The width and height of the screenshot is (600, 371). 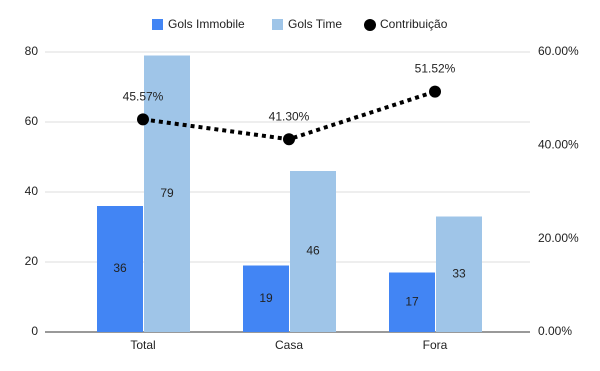 What do you see at coordinates (435, 345) in the screenshot?
I see `x-tick-label: Fora` at bounding box center [435, 345].